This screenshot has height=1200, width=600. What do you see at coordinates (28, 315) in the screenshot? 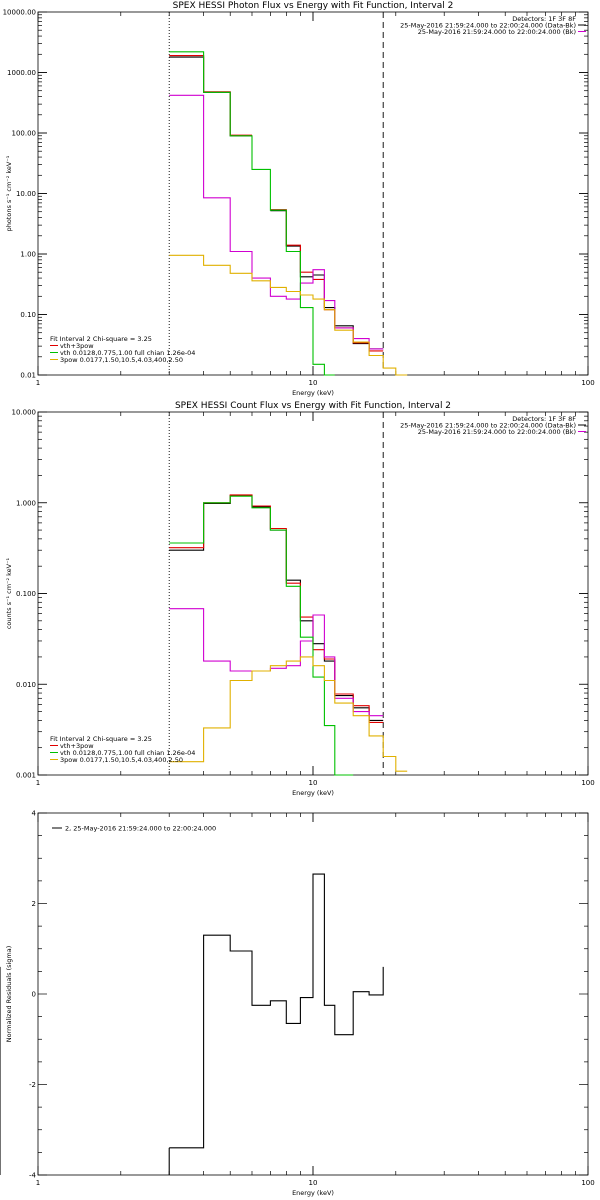
I see `y-tick-label: 0.10` at bounding box center [28, 315].